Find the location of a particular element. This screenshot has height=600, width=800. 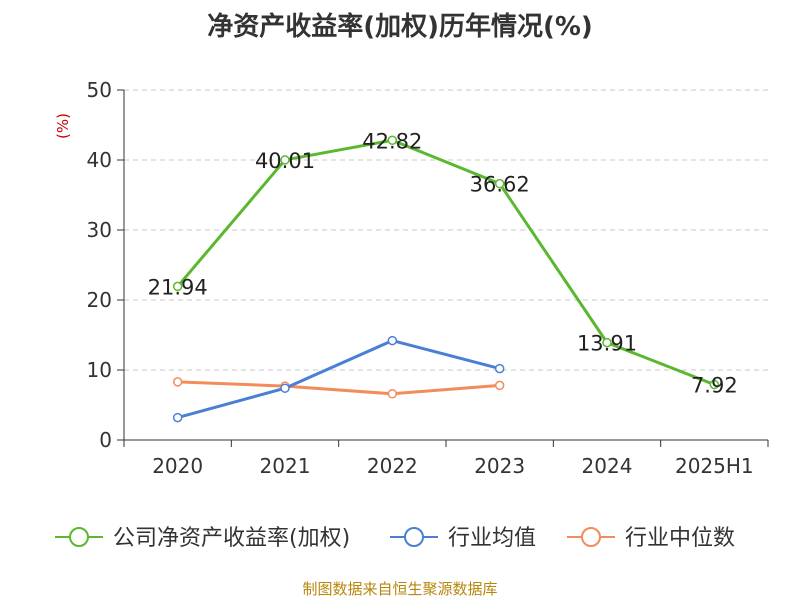

x-tick-label: 2023 is located at coordinates (499, 466).